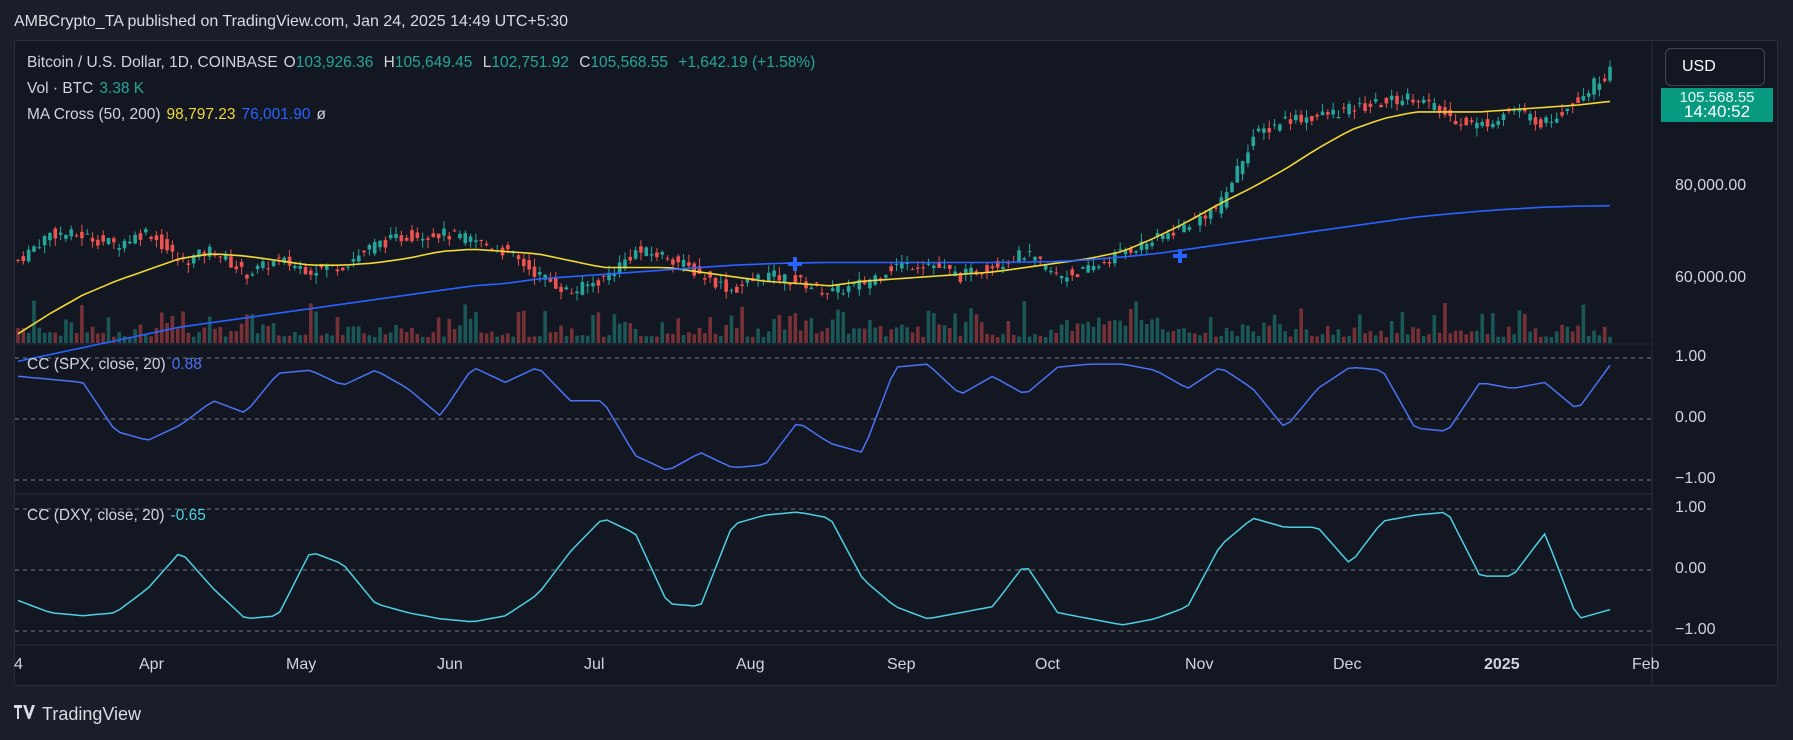  What do you see at coordinates (1717, 105) in the screenshot?
I see `last-price-tag: 105,568.55 14:40:52` at bounding box center [1717, 105].